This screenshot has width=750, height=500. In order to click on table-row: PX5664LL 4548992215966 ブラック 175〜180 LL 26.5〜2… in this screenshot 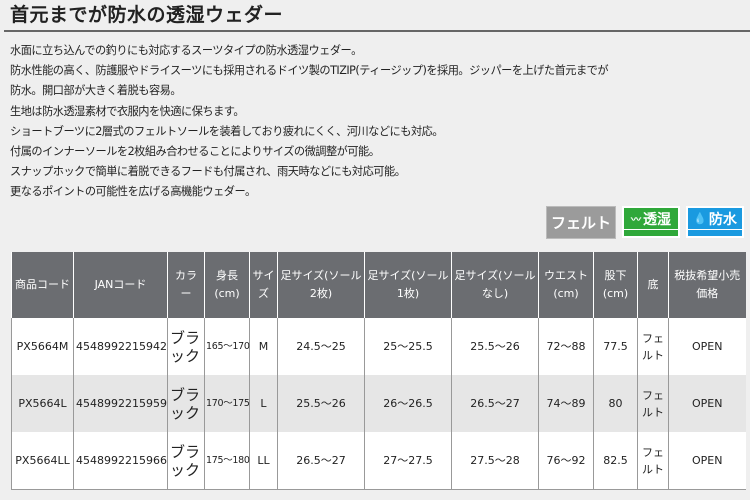, I will do `click(378, 461)`.